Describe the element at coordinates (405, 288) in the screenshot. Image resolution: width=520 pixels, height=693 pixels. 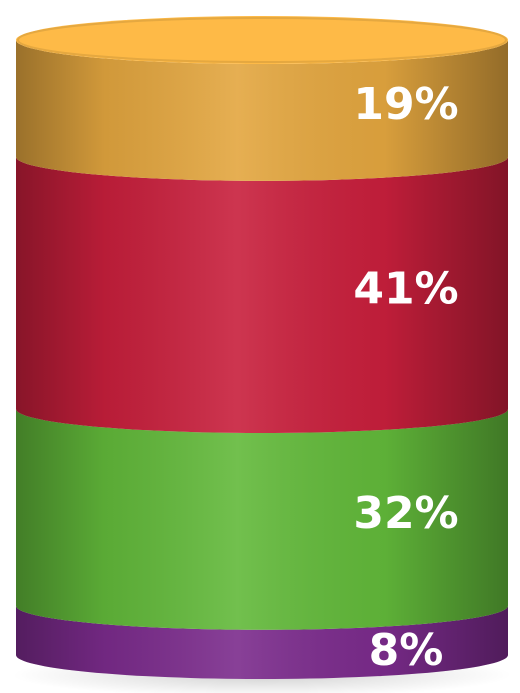
I see `value-label-41pct: 41%` at that location.